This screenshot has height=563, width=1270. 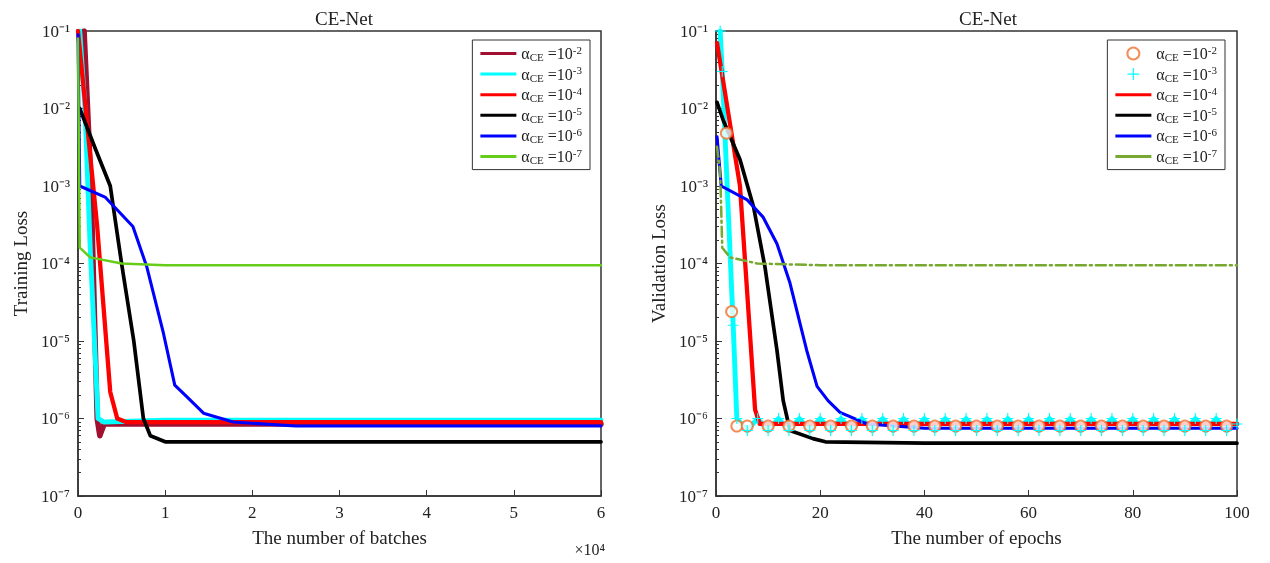 What do you see at coordinates (20, 263) in the screenshot?
I see `y-axis-title: Training Loss` at bounding box center [20, 263].